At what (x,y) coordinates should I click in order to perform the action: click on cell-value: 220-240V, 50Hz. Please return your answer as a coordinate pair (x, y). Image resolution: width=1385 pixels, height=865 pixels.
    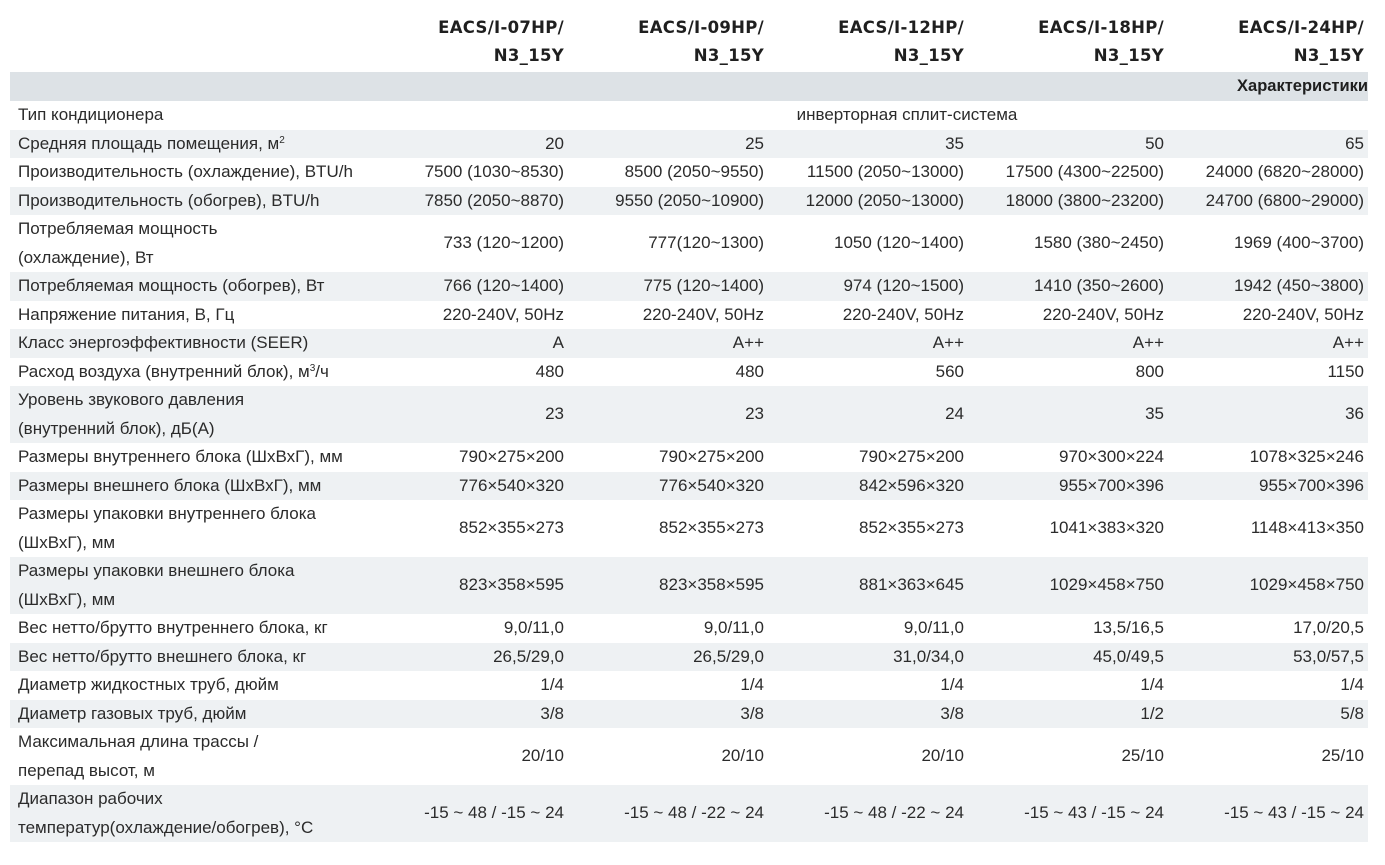
    Looking at the image, I should click on (1103, 314).